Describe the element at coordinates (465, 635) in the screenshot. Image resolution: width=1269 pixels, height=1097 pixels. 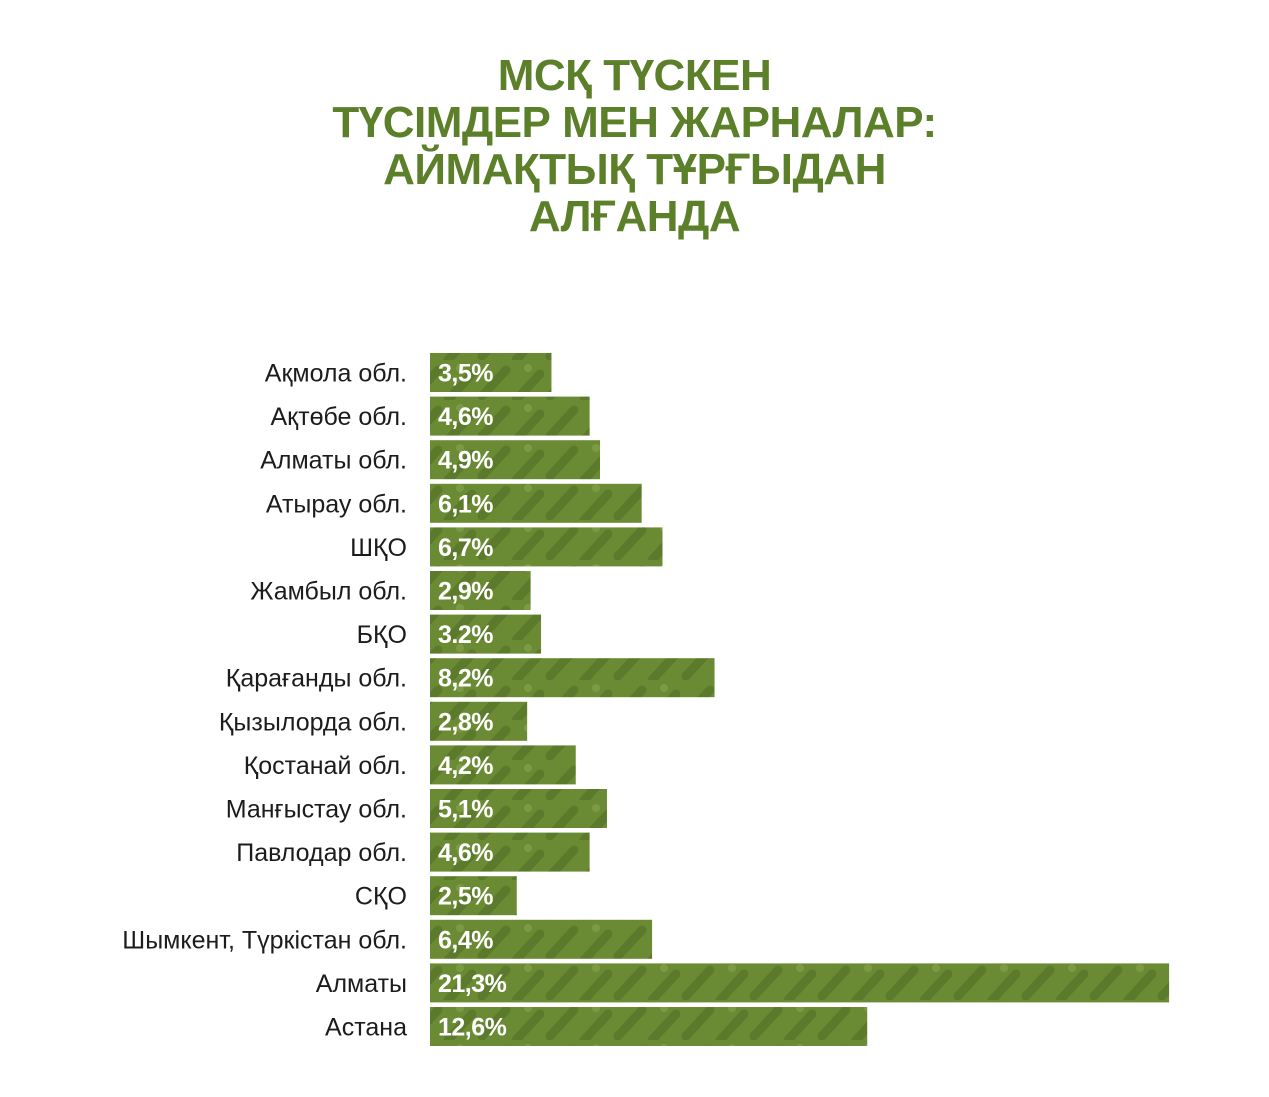
I see `value-label: 3.2%` at that location.